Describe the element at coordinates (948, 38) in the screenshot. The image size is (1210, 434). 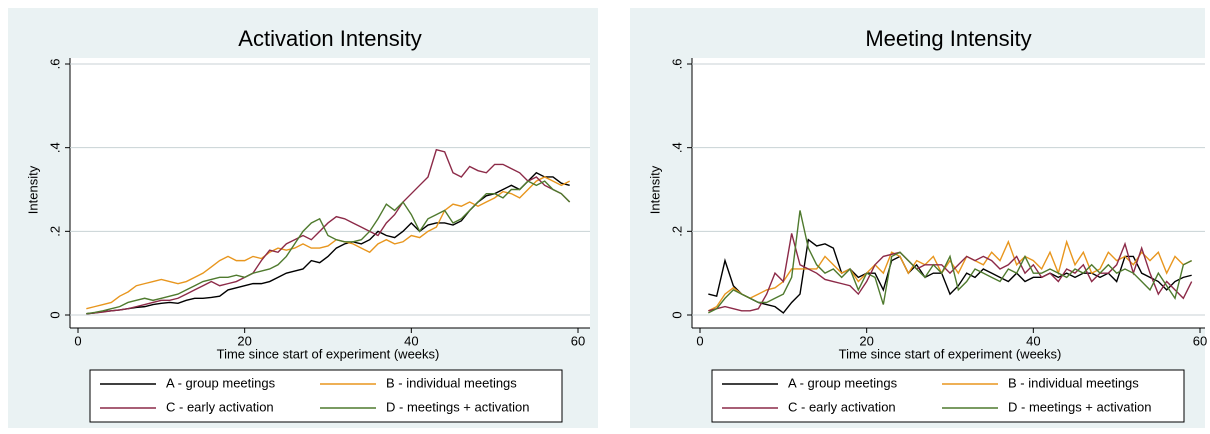
I see `chart-title: Meeting Intensity` at that location.